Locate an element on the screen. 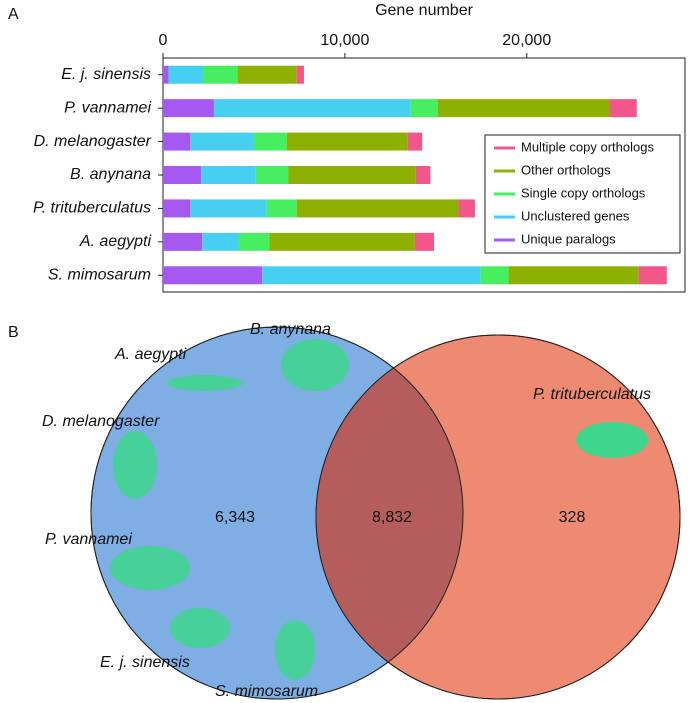  y-tick-label: P. trituberculatus is located at coordinates (92, 208).